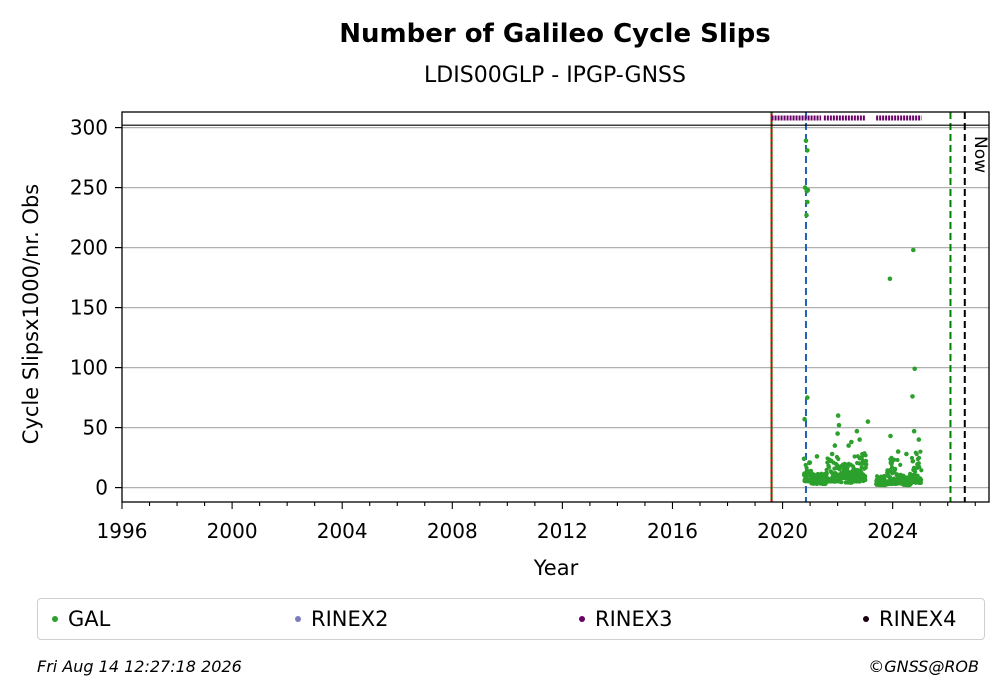 This screenshot has width=1008, height=699. What do you see at coordinates (980, 154) in the screenshot?
I see `now-label: Now` at bounding box center [980, 154].